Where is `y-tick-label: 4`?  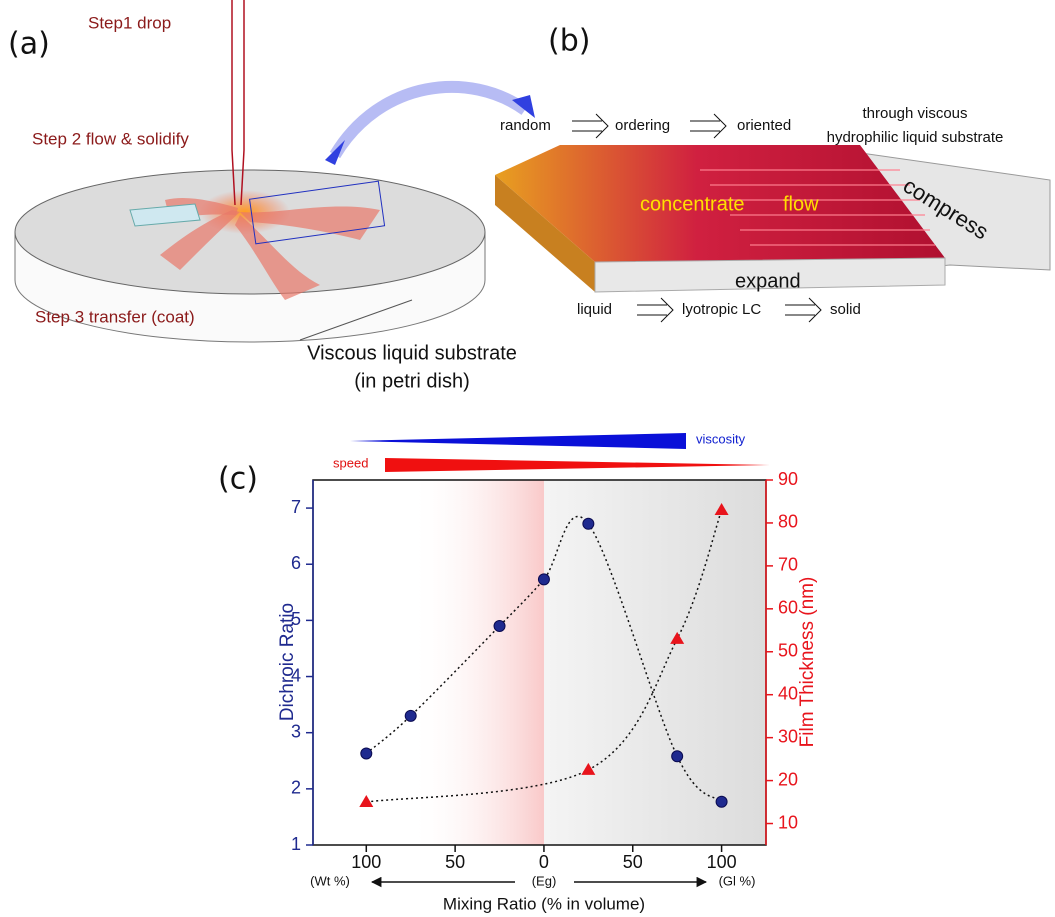
y-tick-label: 4 is located at coordinates (296, 675).